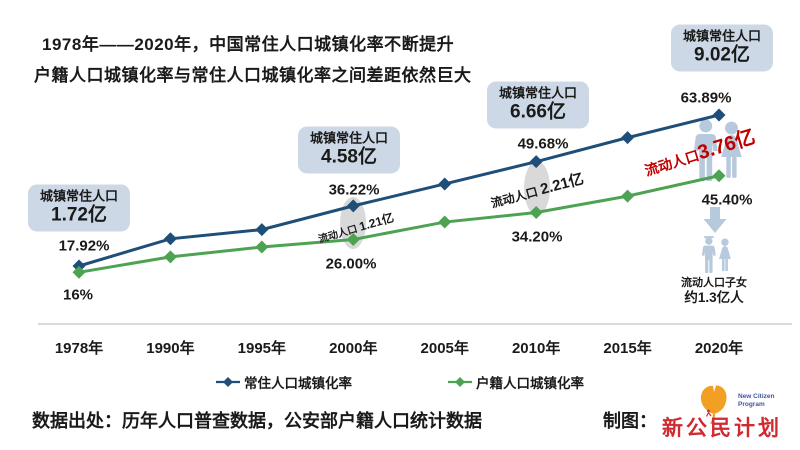 This screenshot has height=450, width=800. Describe the element at coordinates (714, 298) in the screenshot. I see `children-caption-line2: 约1.3亿人` at that location.